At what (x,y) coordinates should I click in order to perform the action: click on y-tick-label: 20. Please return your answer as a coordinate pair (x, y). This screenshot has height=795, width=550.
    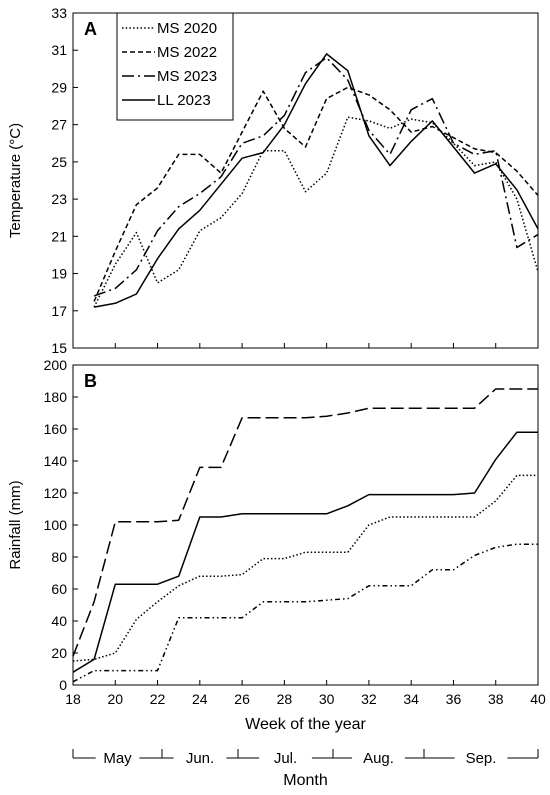
    Looking at the image, I should click on (59, 653).